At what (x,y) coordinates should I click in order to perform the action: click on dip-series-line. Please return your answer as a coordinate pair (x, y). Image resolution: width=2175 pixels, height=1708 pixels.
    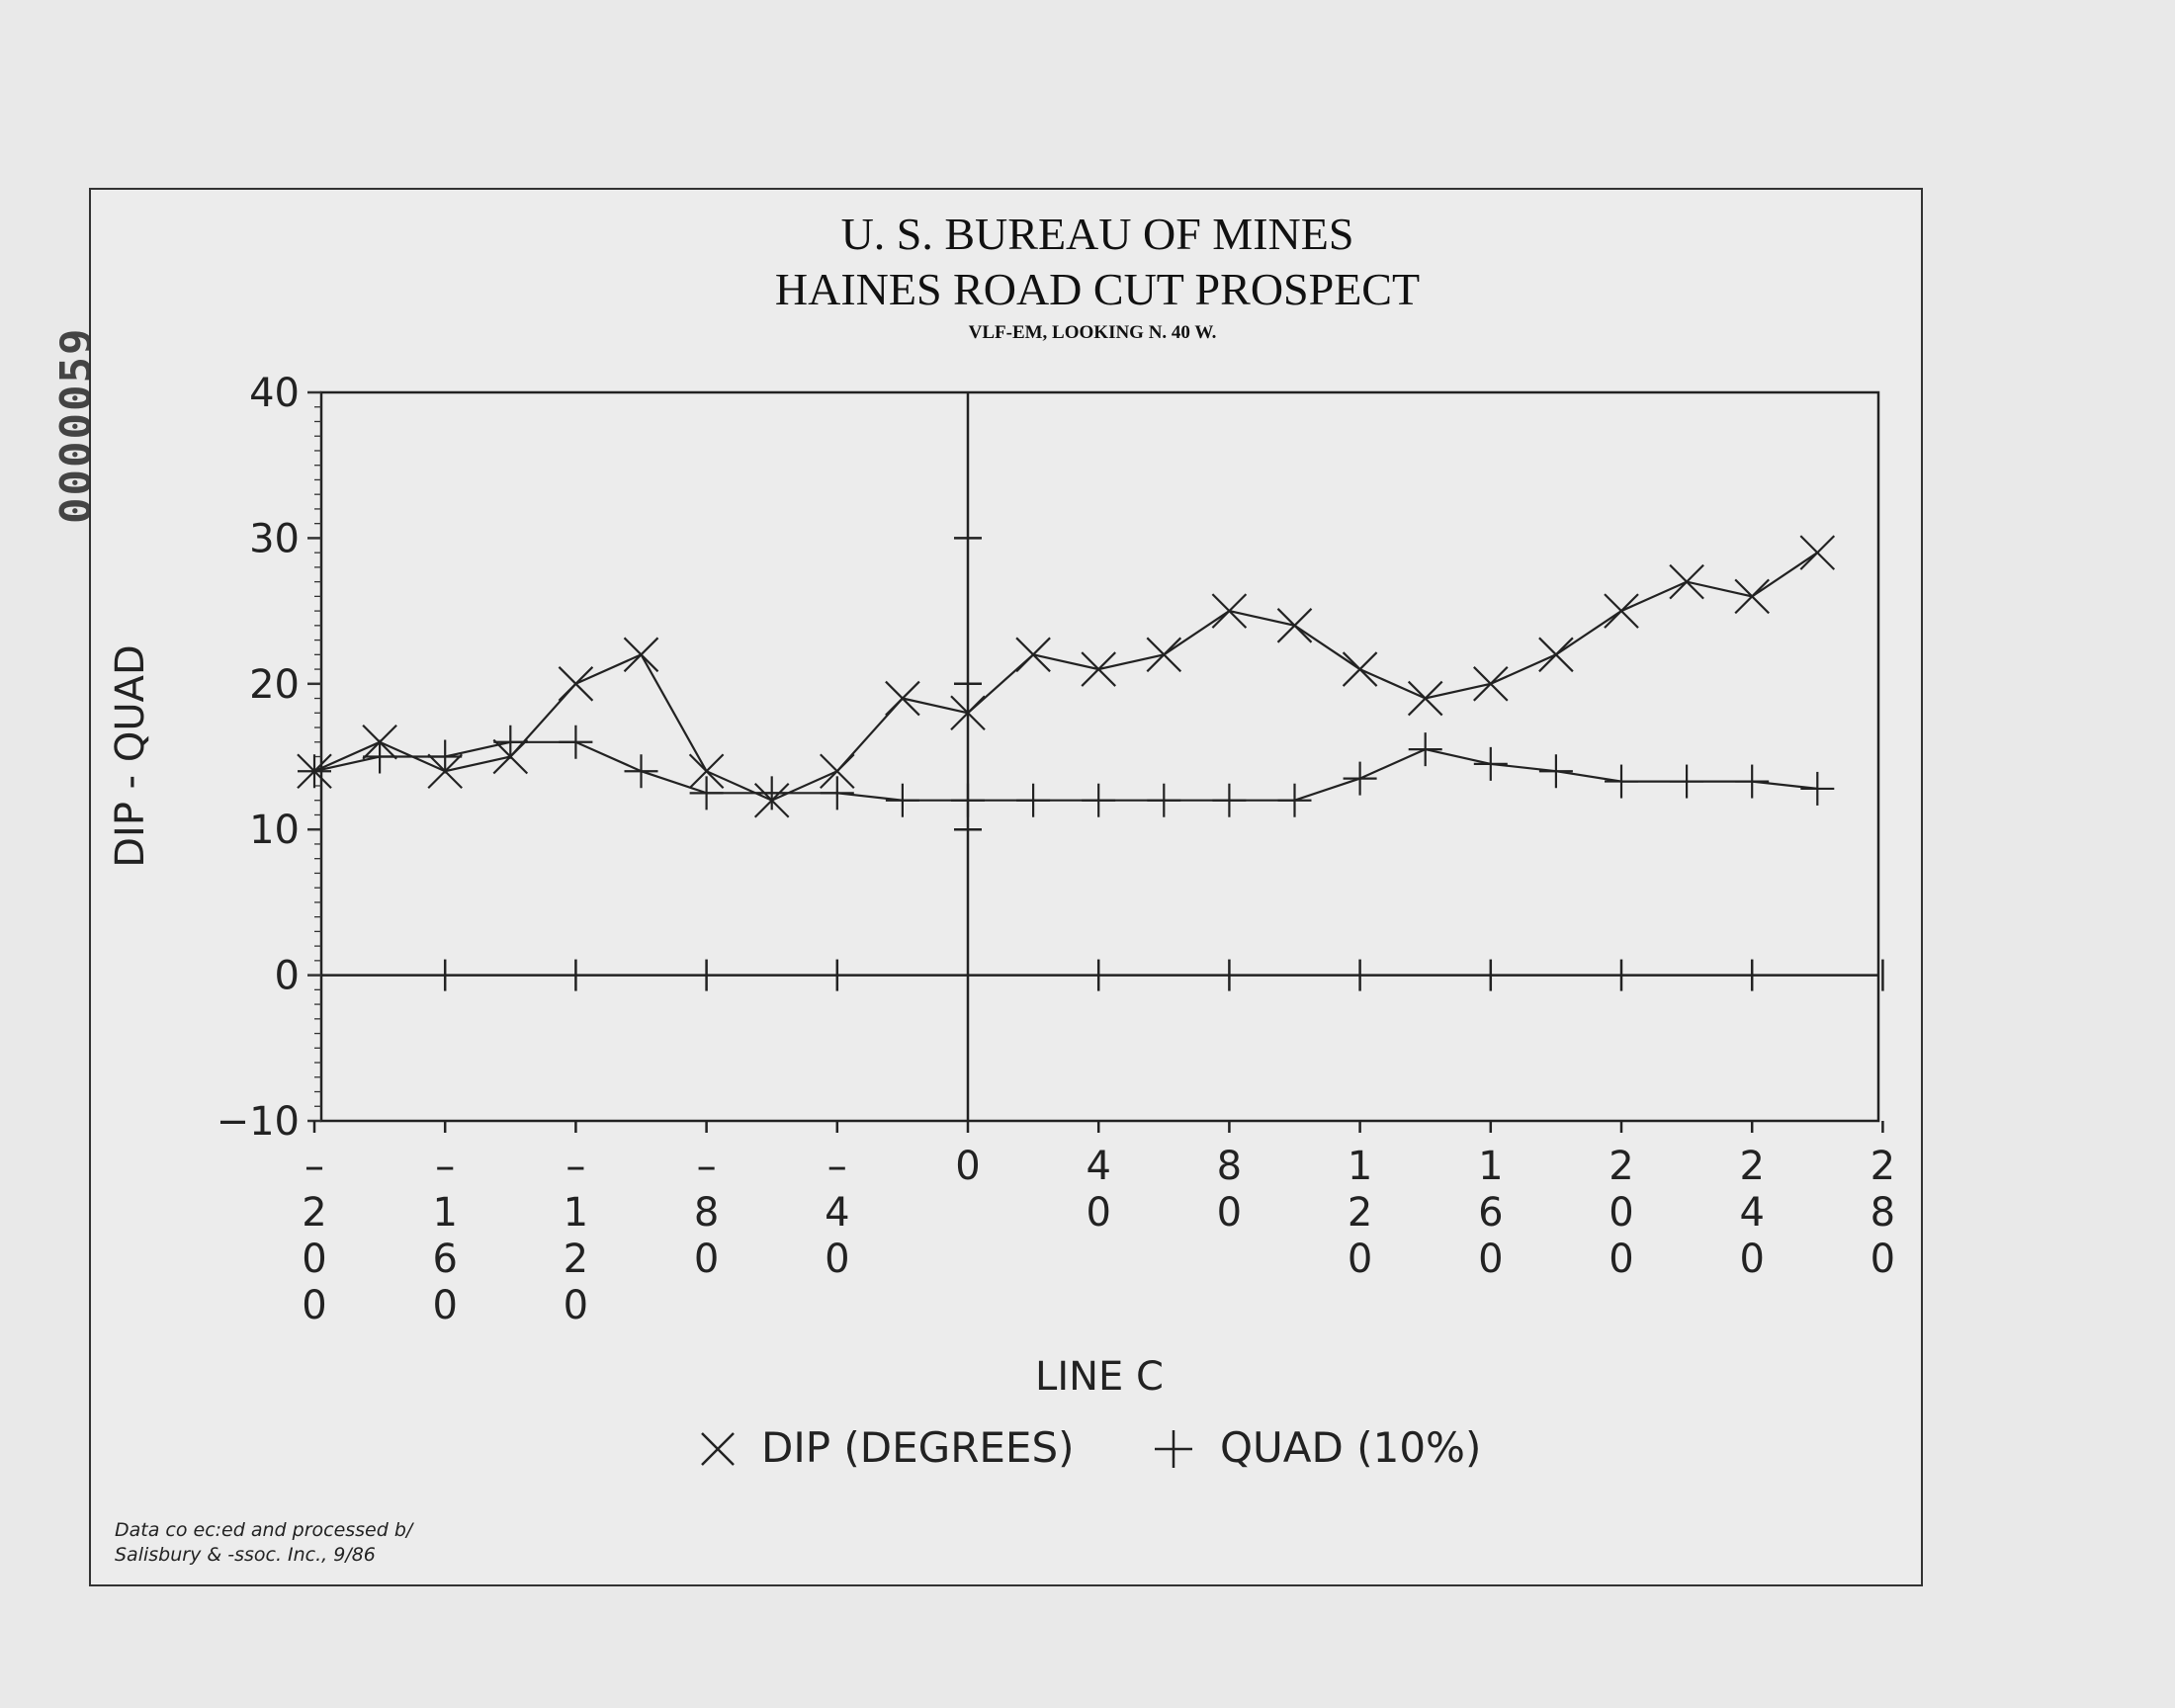
    Looking at the image, I should click on (1065, 677).